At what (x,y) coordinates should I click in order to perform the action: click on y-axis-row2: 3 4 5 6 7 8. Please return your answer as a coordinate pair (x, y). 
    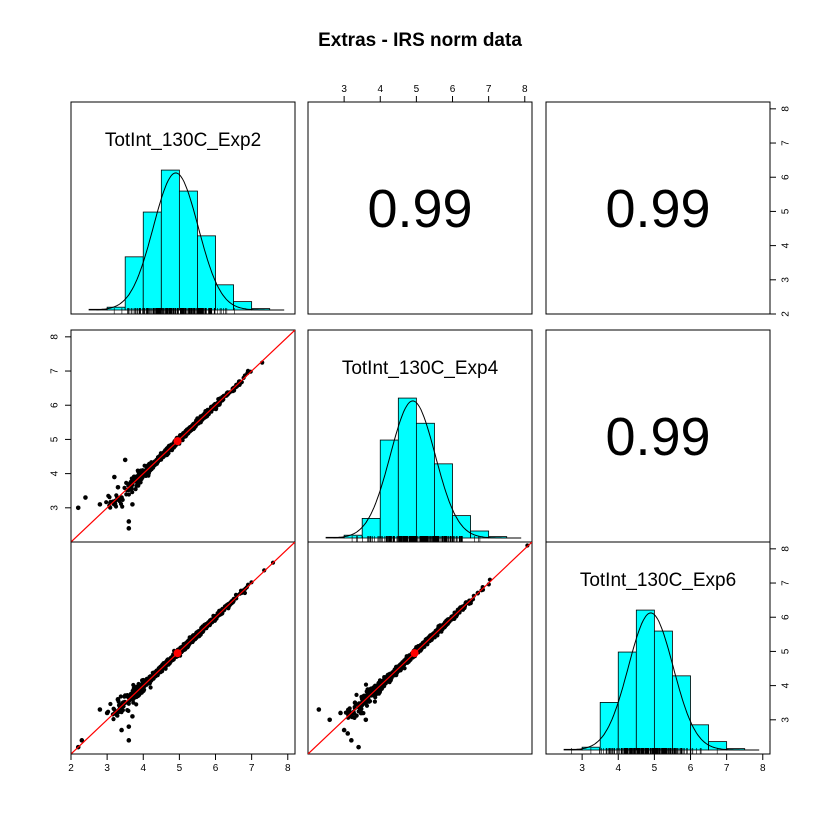
    Looking at the image, I should click on (780, 634).